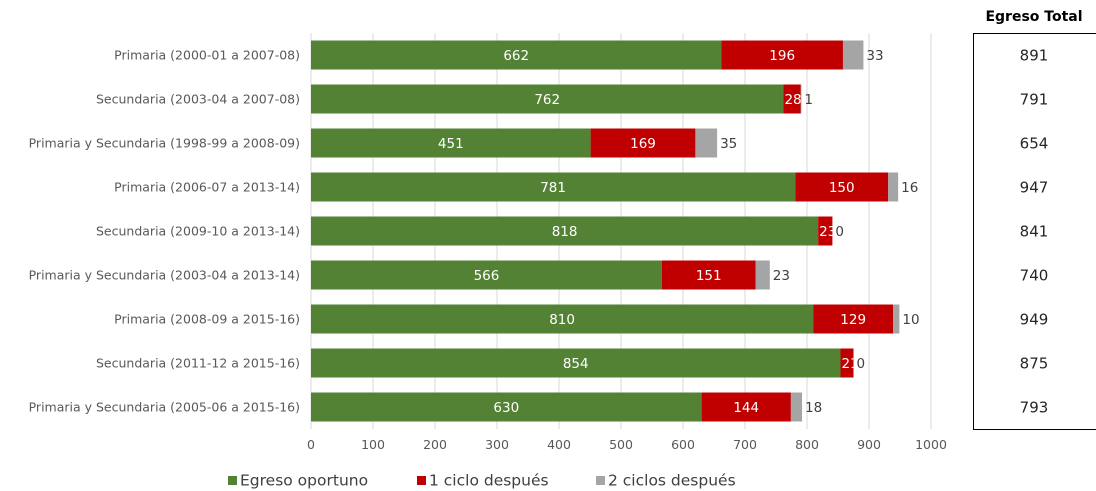 Image resolution: width=1096 pixels, height=491 pixels. What do you see at coordinates (198, 363) in the screenshot?
I see `category-label: Secundaria (2011-12 a 2015-16)` at bounding box center [198, 363].